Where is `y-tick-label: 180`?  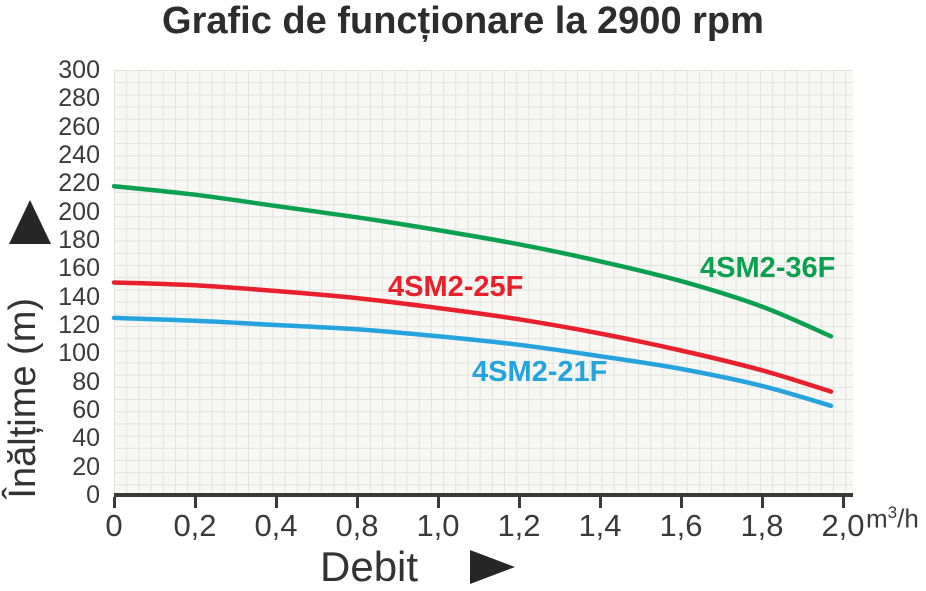
y-tick-label: 180 is located at coordinates (79, 240).